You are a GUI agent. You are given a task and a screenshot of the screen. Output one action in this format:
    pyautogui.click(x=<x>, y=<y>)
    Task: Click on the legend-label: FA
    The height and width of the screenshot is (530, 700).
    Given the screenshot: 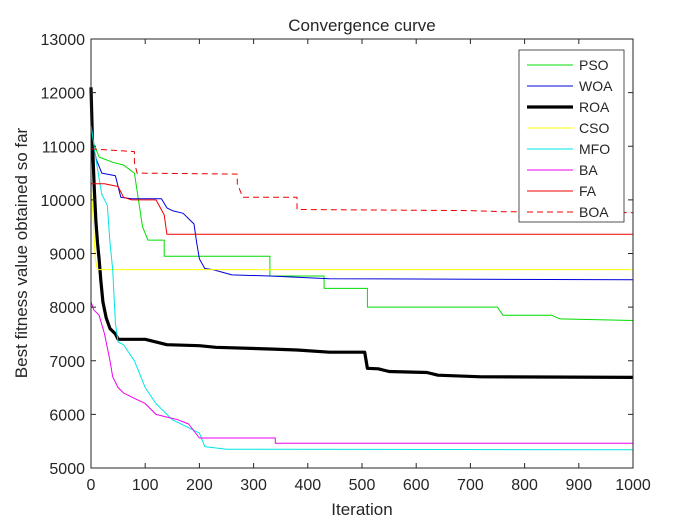 What is the action you would take?
    pyautogui.click(x=588, y=191)
    